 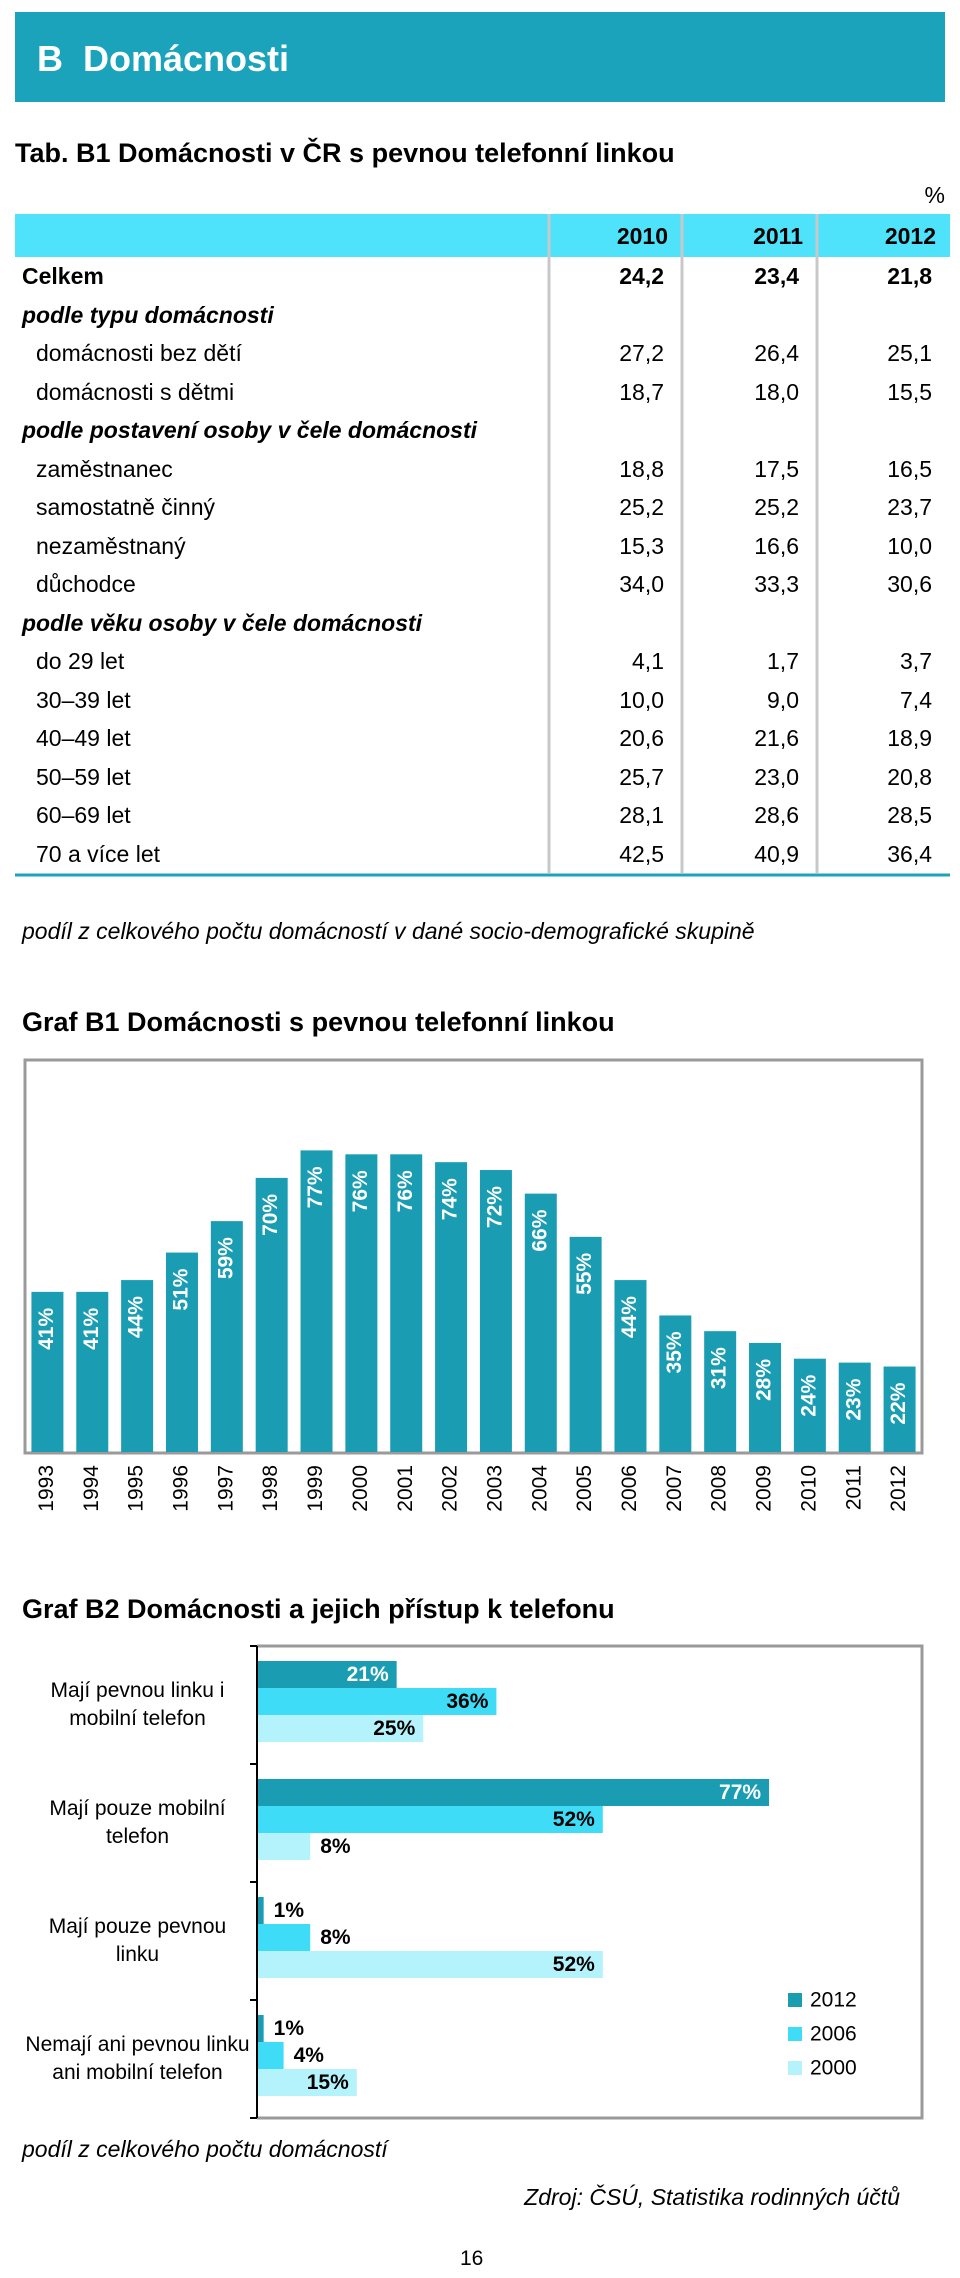 What do you see at coordinates (776, 353) in the screenshot?
I see `cell-value: 26,4` at bounding box center [776, 353].